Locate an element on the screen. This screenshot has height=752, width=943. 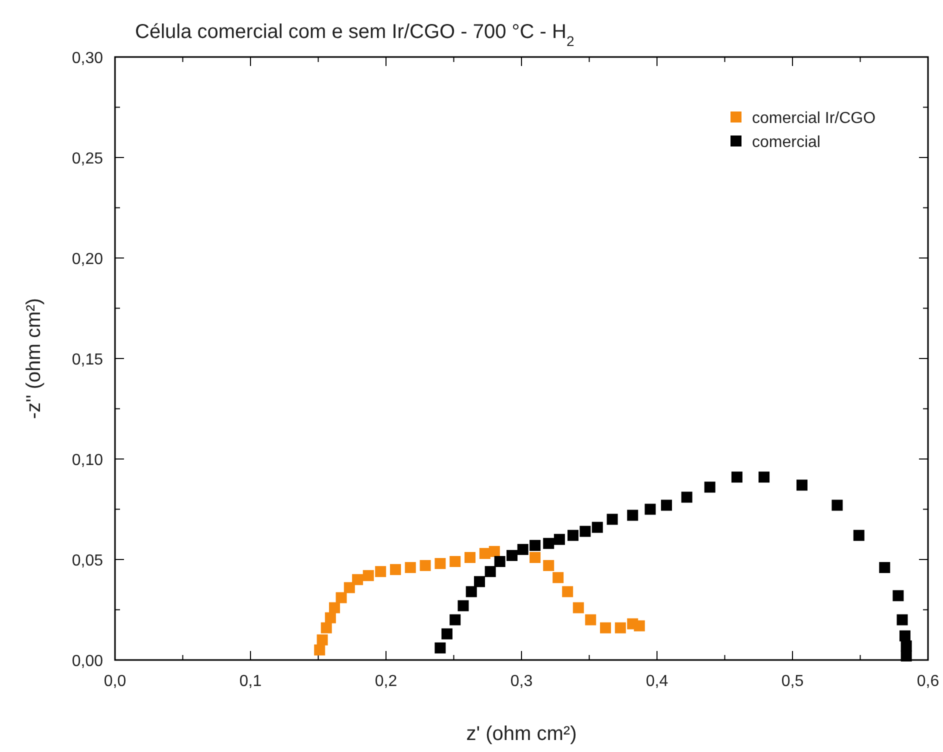
y-axis-title: -z'' (ohm cm²) is located at coordinates (34, 358).